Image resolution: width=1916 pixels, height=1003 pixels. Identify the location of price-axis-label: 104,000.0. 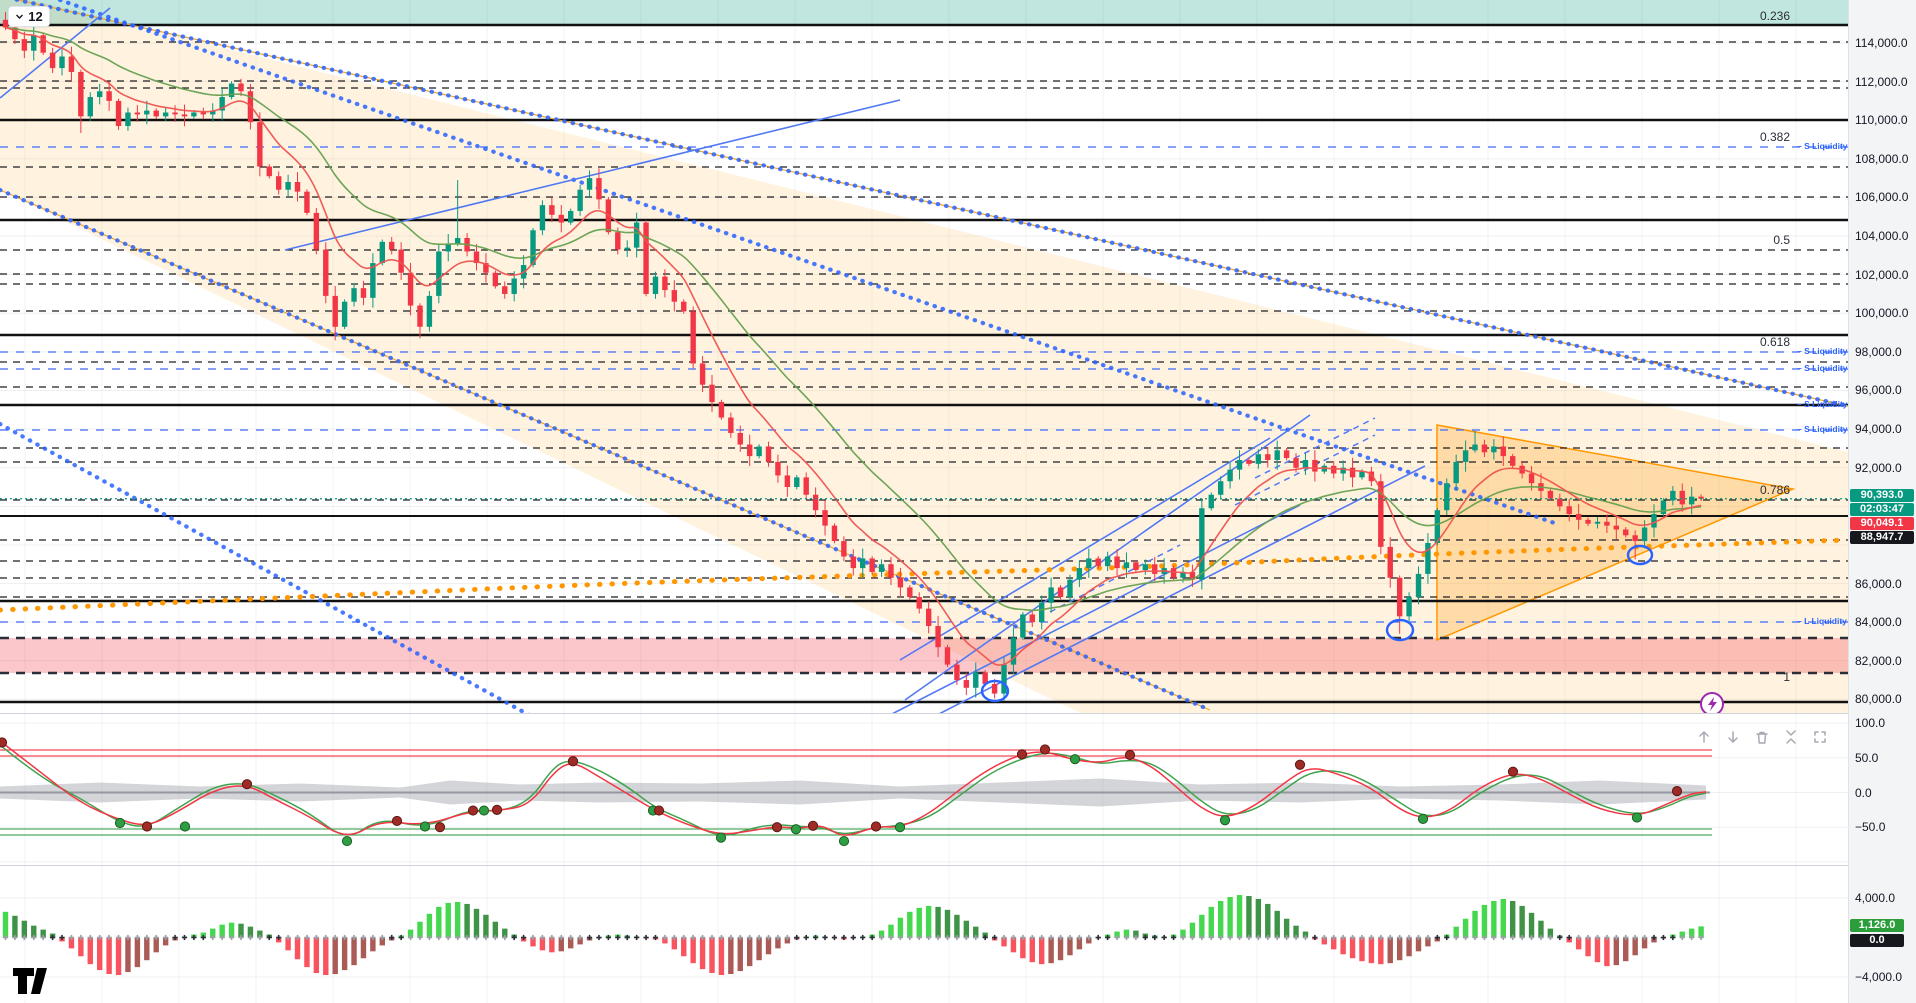
(1882, 236).